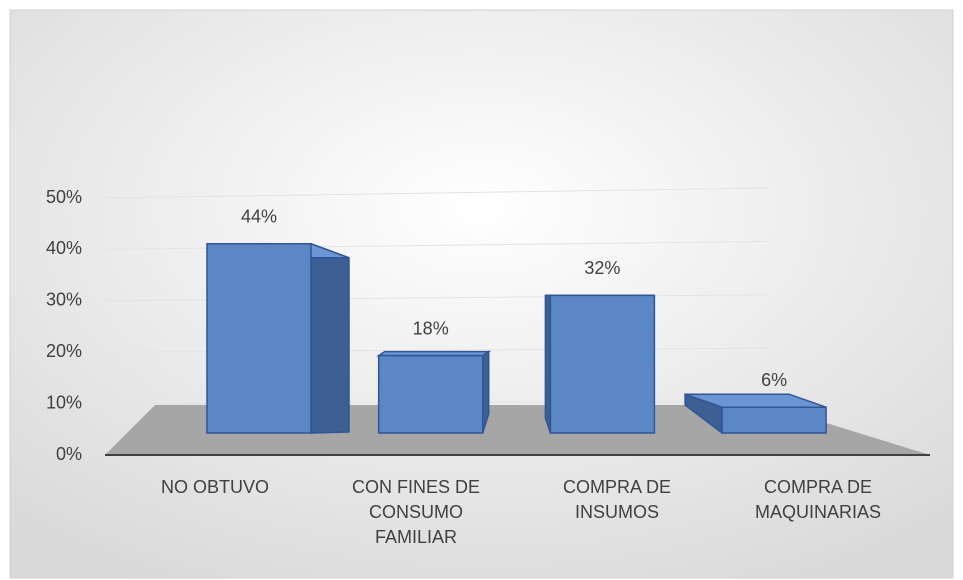  I want to click on x-tick-label: CON FINES DE CONSUMO FAMILIAR, so click(415, 512).